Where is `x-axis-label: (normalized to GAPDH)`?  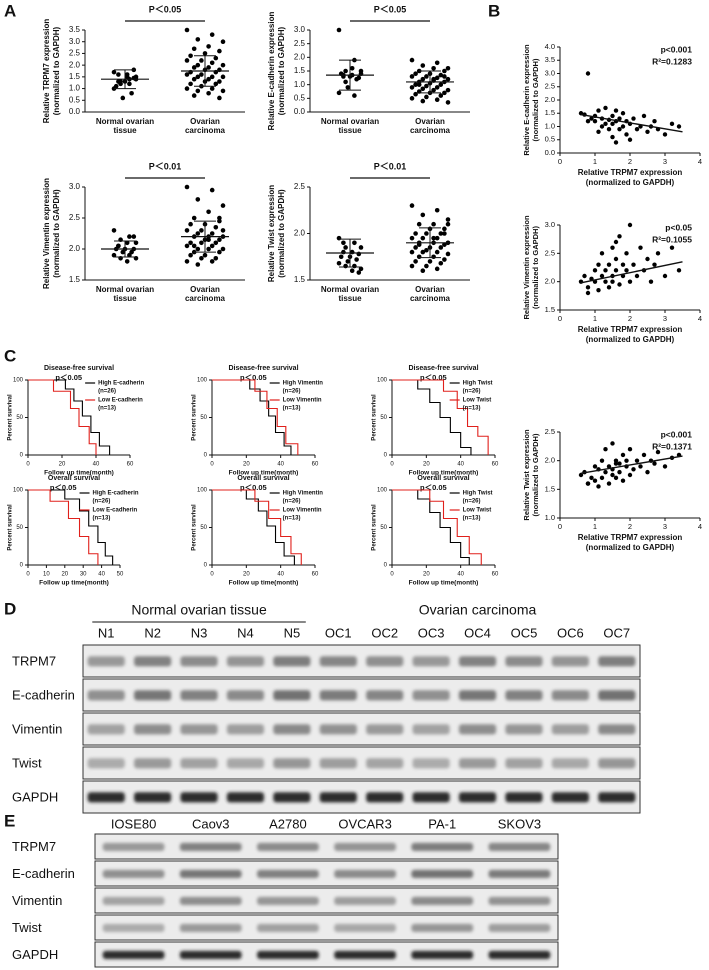
x-axis-label: (normalized to GAPDH) is located at coordinates (630, 339).